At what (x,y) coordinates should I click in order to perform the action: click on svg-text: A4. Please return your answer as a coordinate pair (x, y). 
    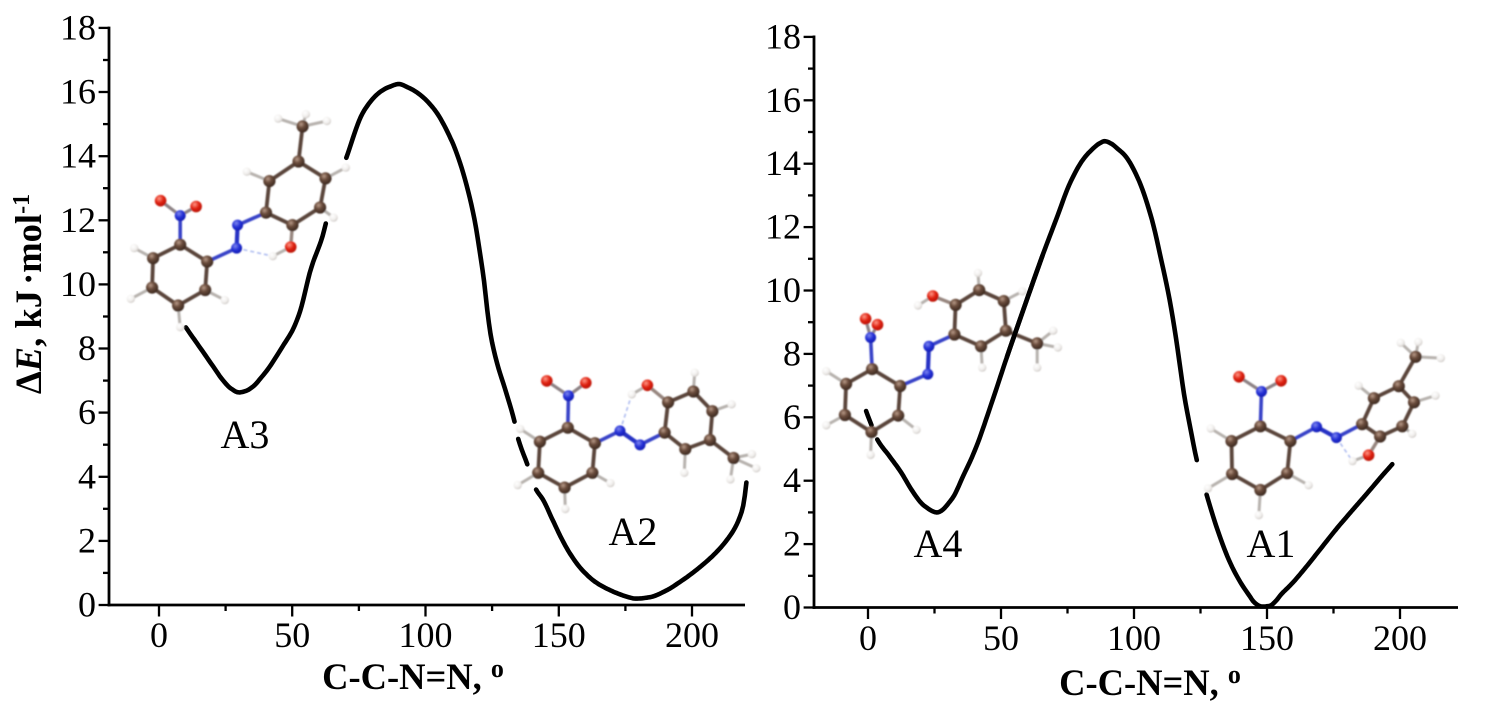
    Looking at the image, I should click on (938, 543).